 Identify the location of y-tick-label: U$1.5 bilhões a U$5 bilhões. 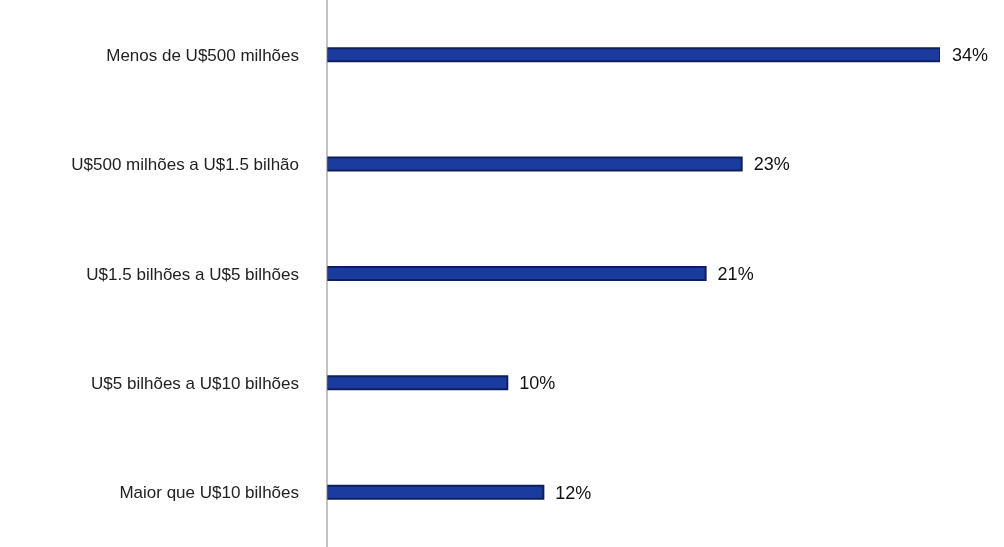
(192, 274).